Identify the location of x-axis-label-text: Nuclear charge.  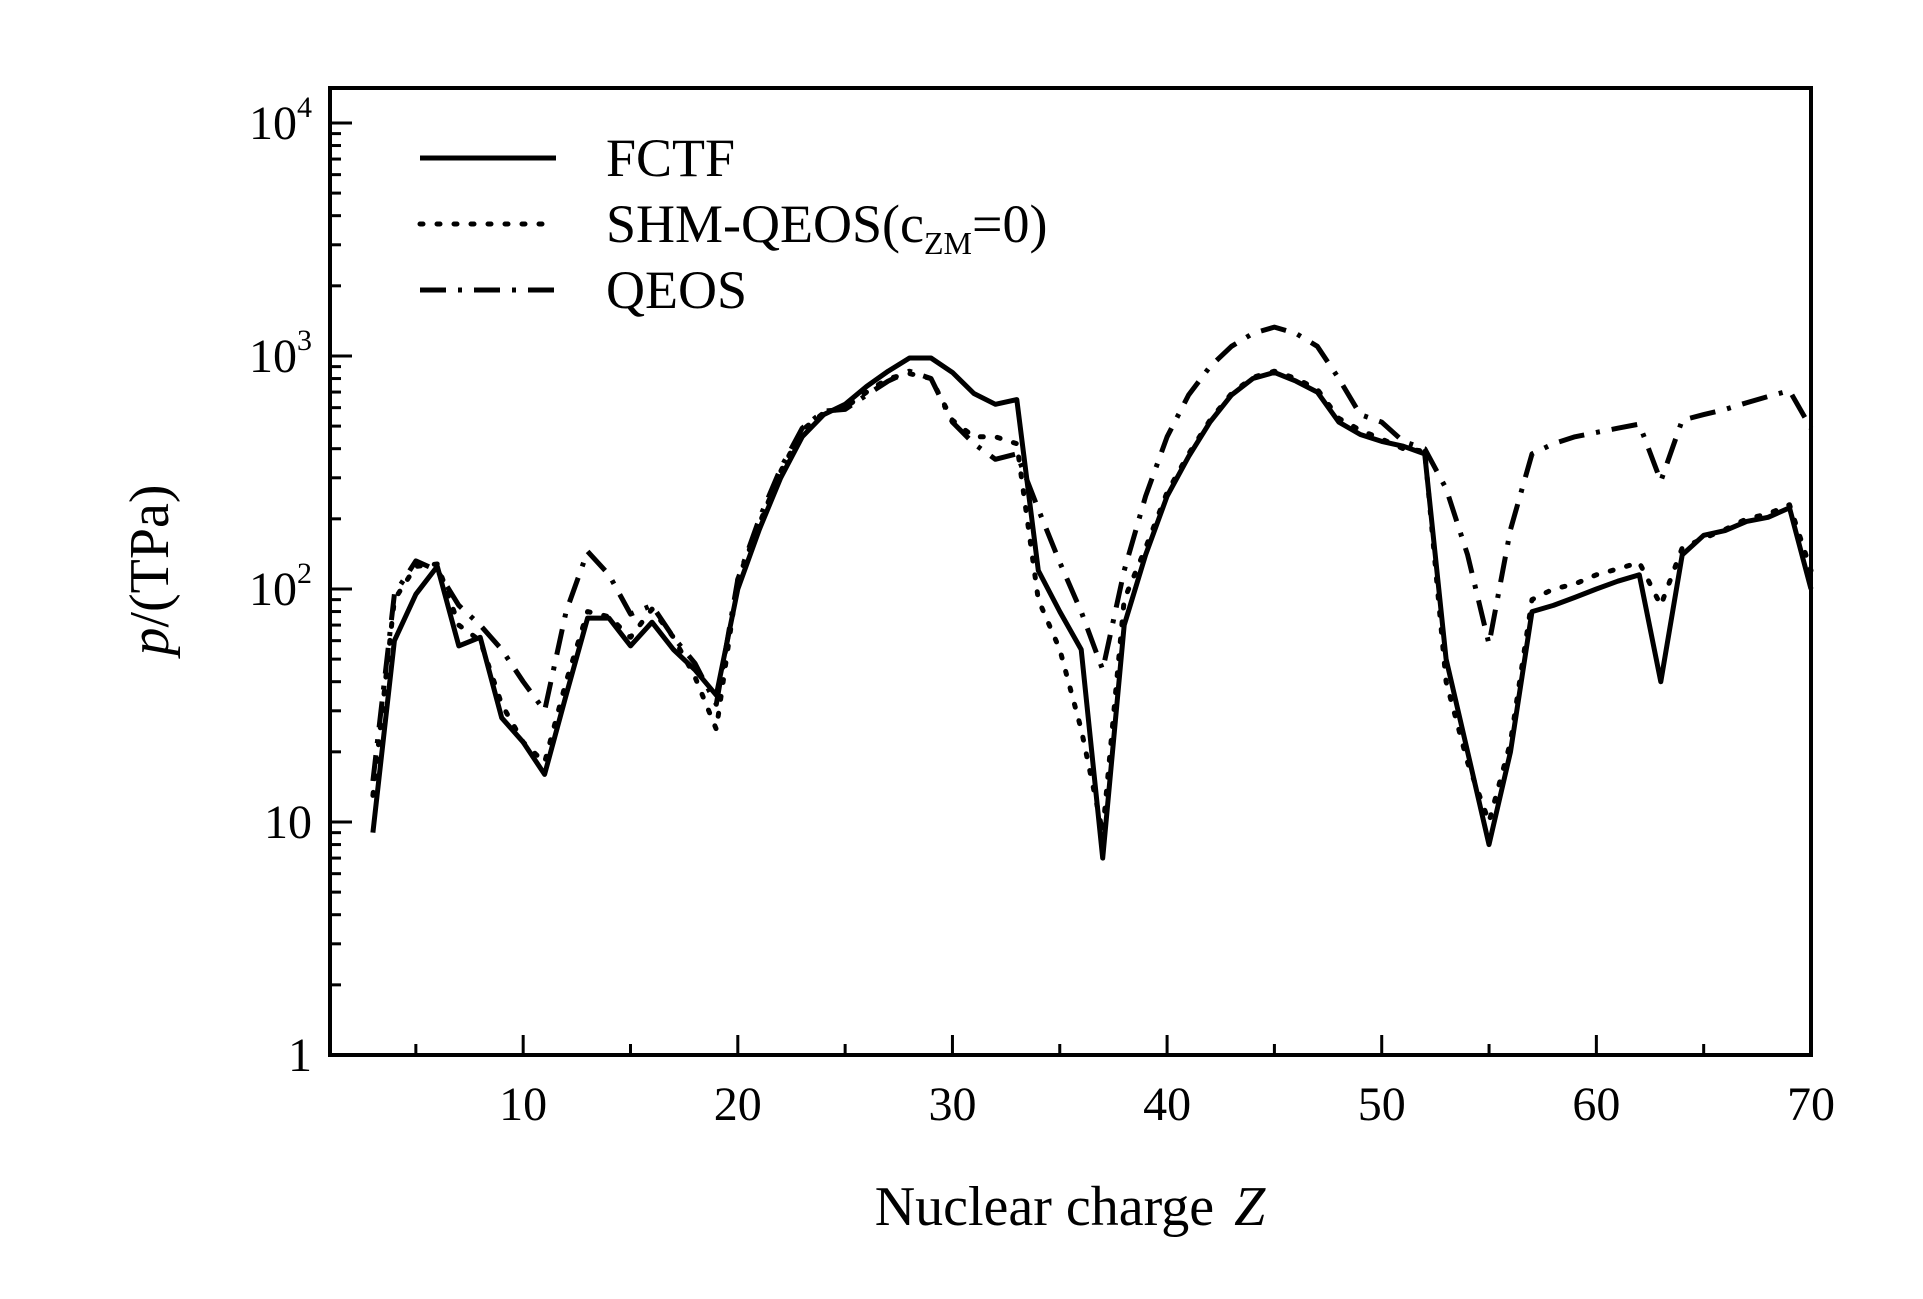
(1044, 1207).